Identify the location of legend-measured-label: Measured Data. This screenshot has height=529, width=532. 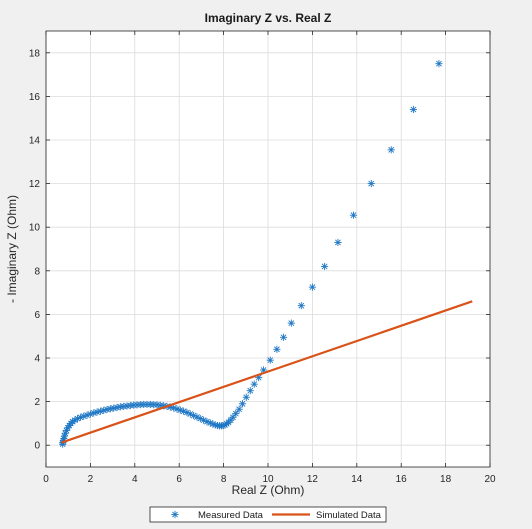
(231, 515).